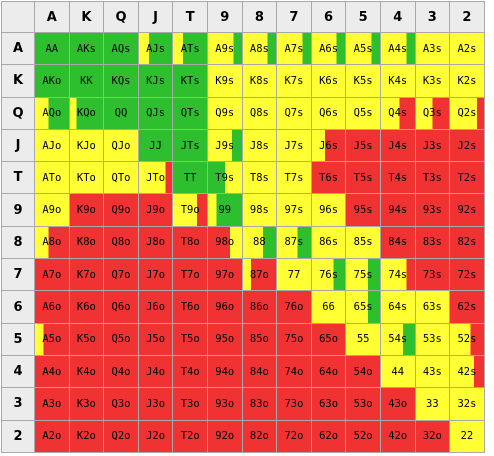 This screenshot has width=494, height=456. Describe the element at coordinates (467, 436) in the screenshot. I see `hand-cell-22: 22` at that location.